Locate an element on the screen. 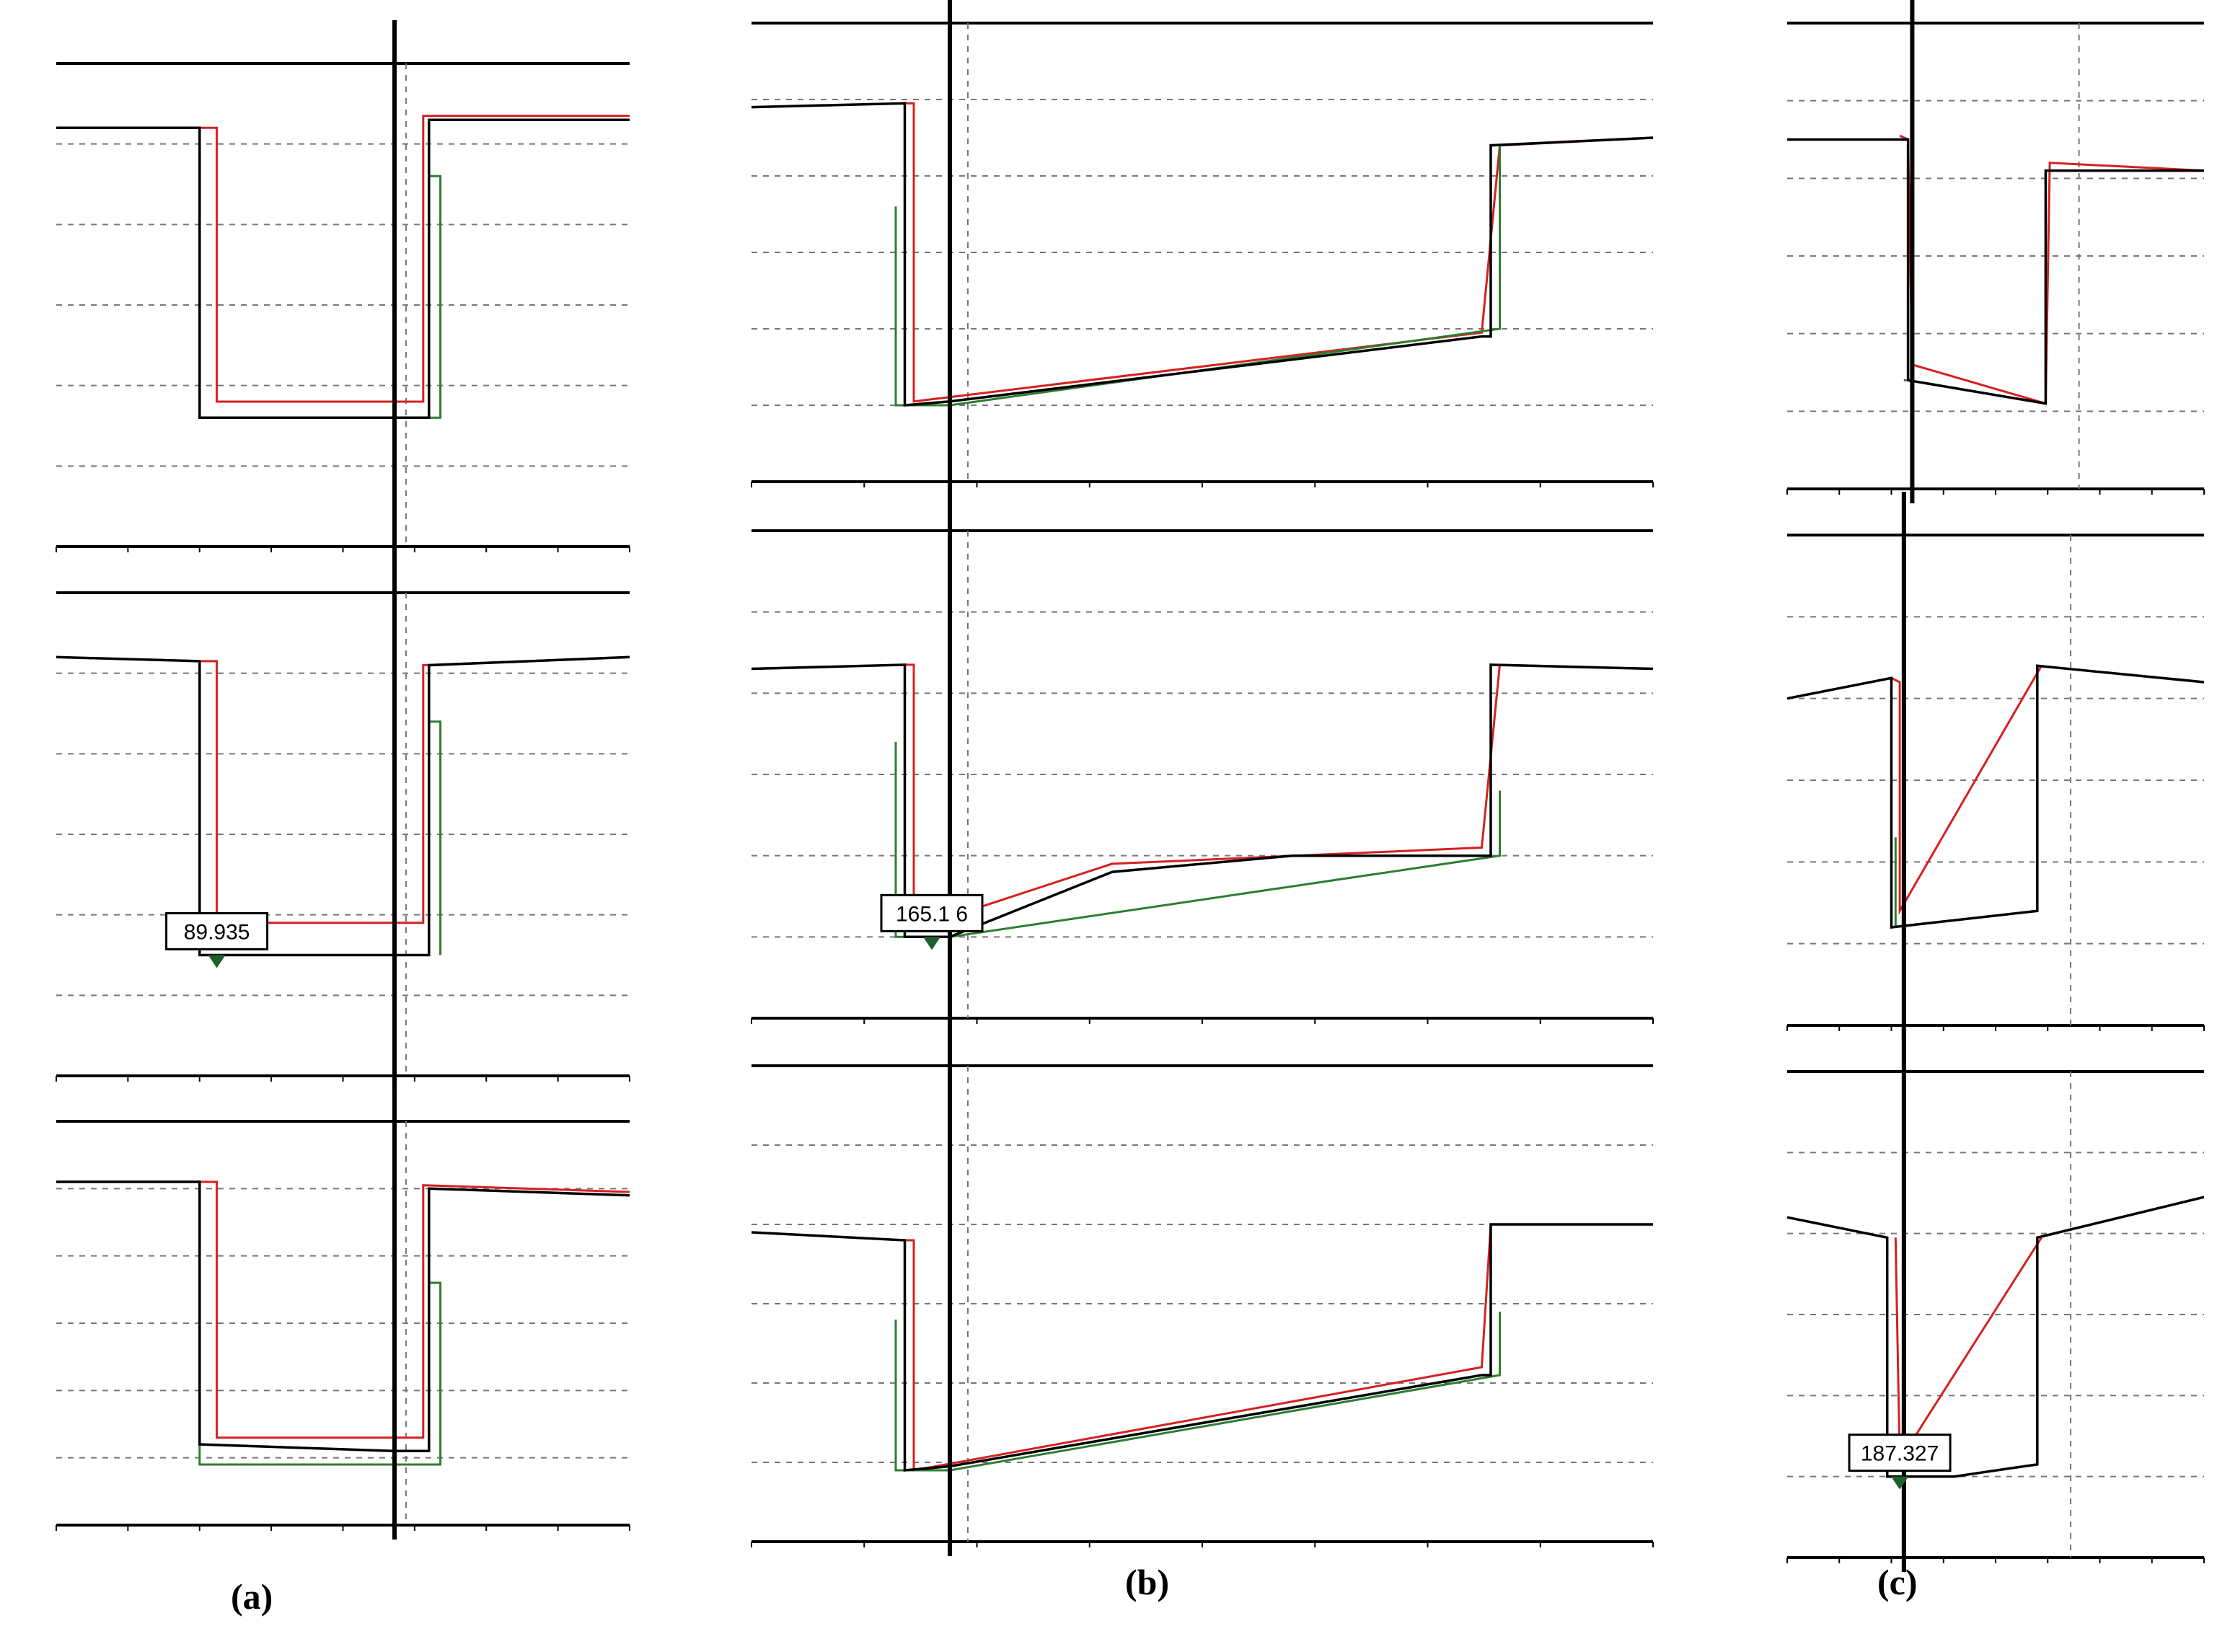 This screenshot has height=1652, width=2230. panel-label-b: (b) is located at coordinates (1147, 1582).